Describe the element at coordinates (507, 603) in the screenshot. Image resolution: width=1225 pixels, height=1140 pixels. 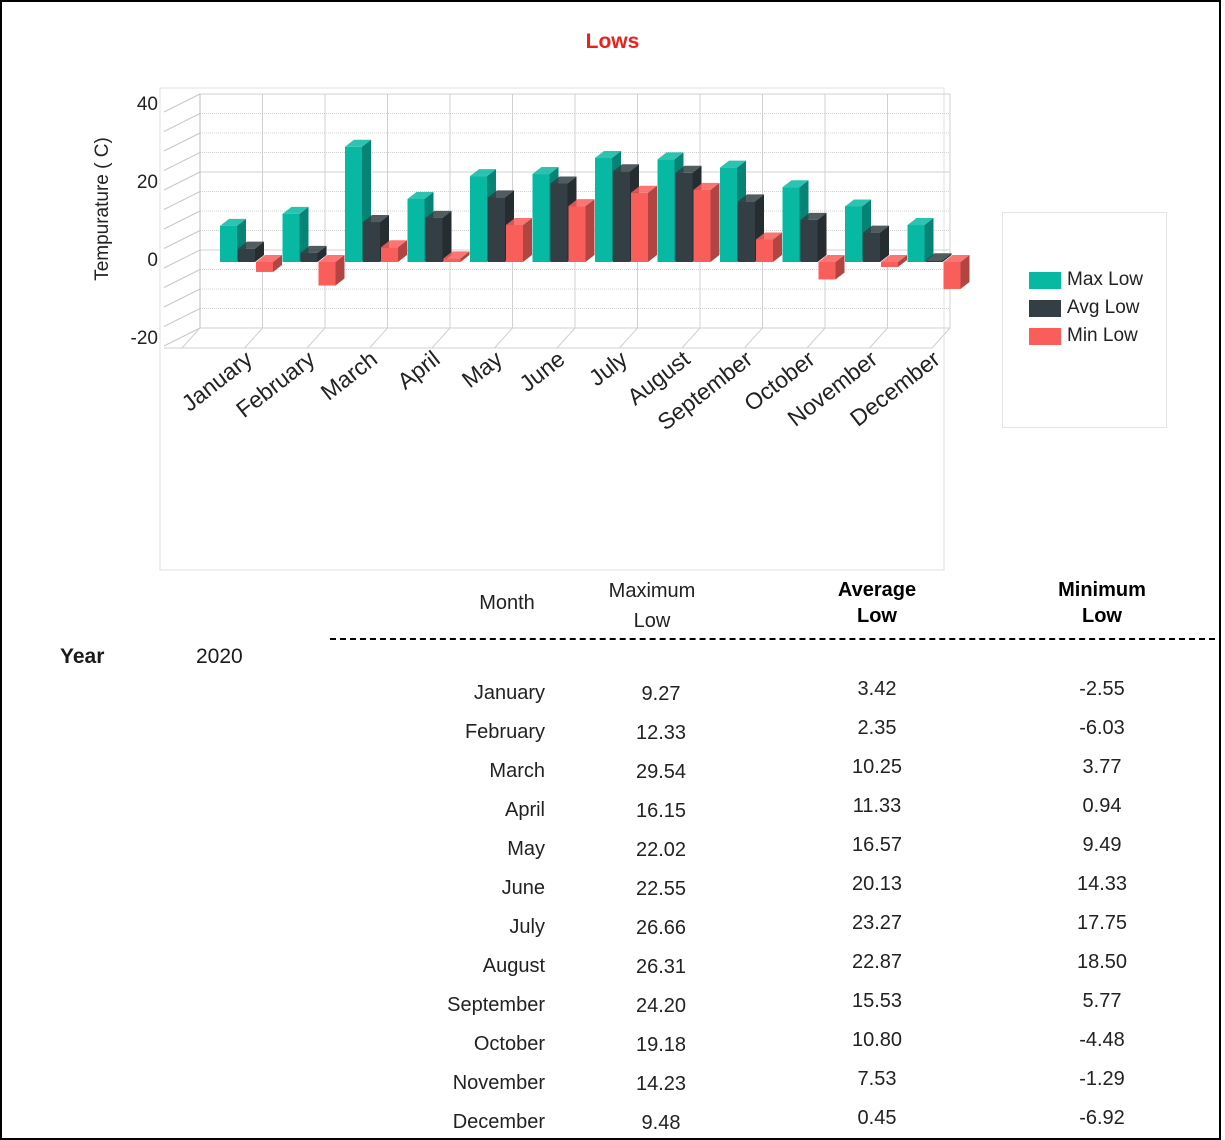
I see `table-header-month: Month` at that location.